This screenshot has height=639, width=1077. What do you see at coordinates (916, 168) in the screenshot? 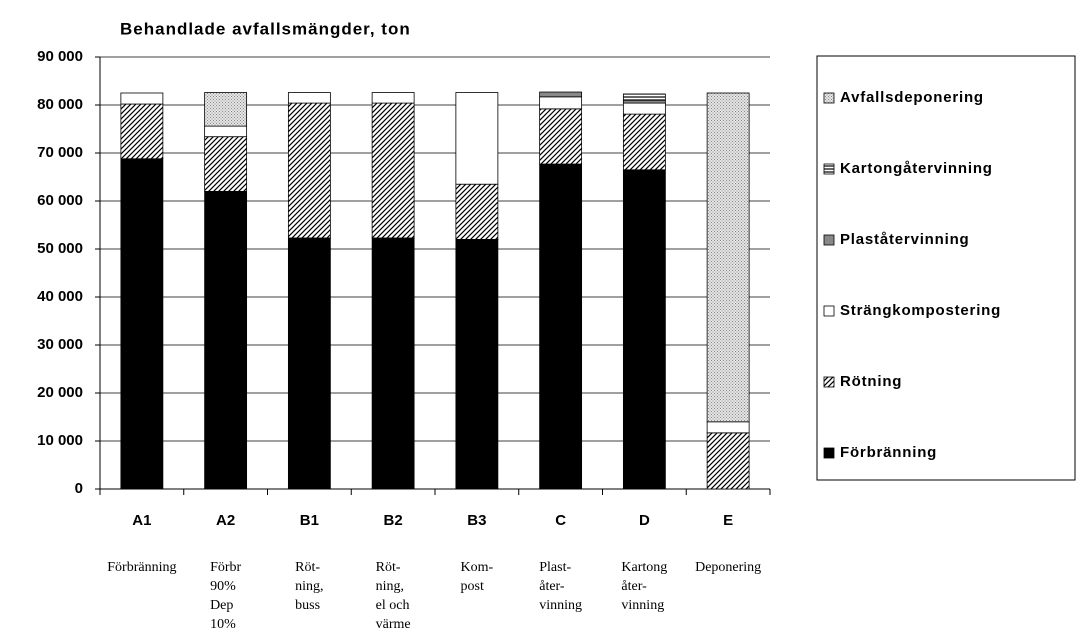
I see `legend-label: Kartongåtervinning` at bounding box center [916, 168].